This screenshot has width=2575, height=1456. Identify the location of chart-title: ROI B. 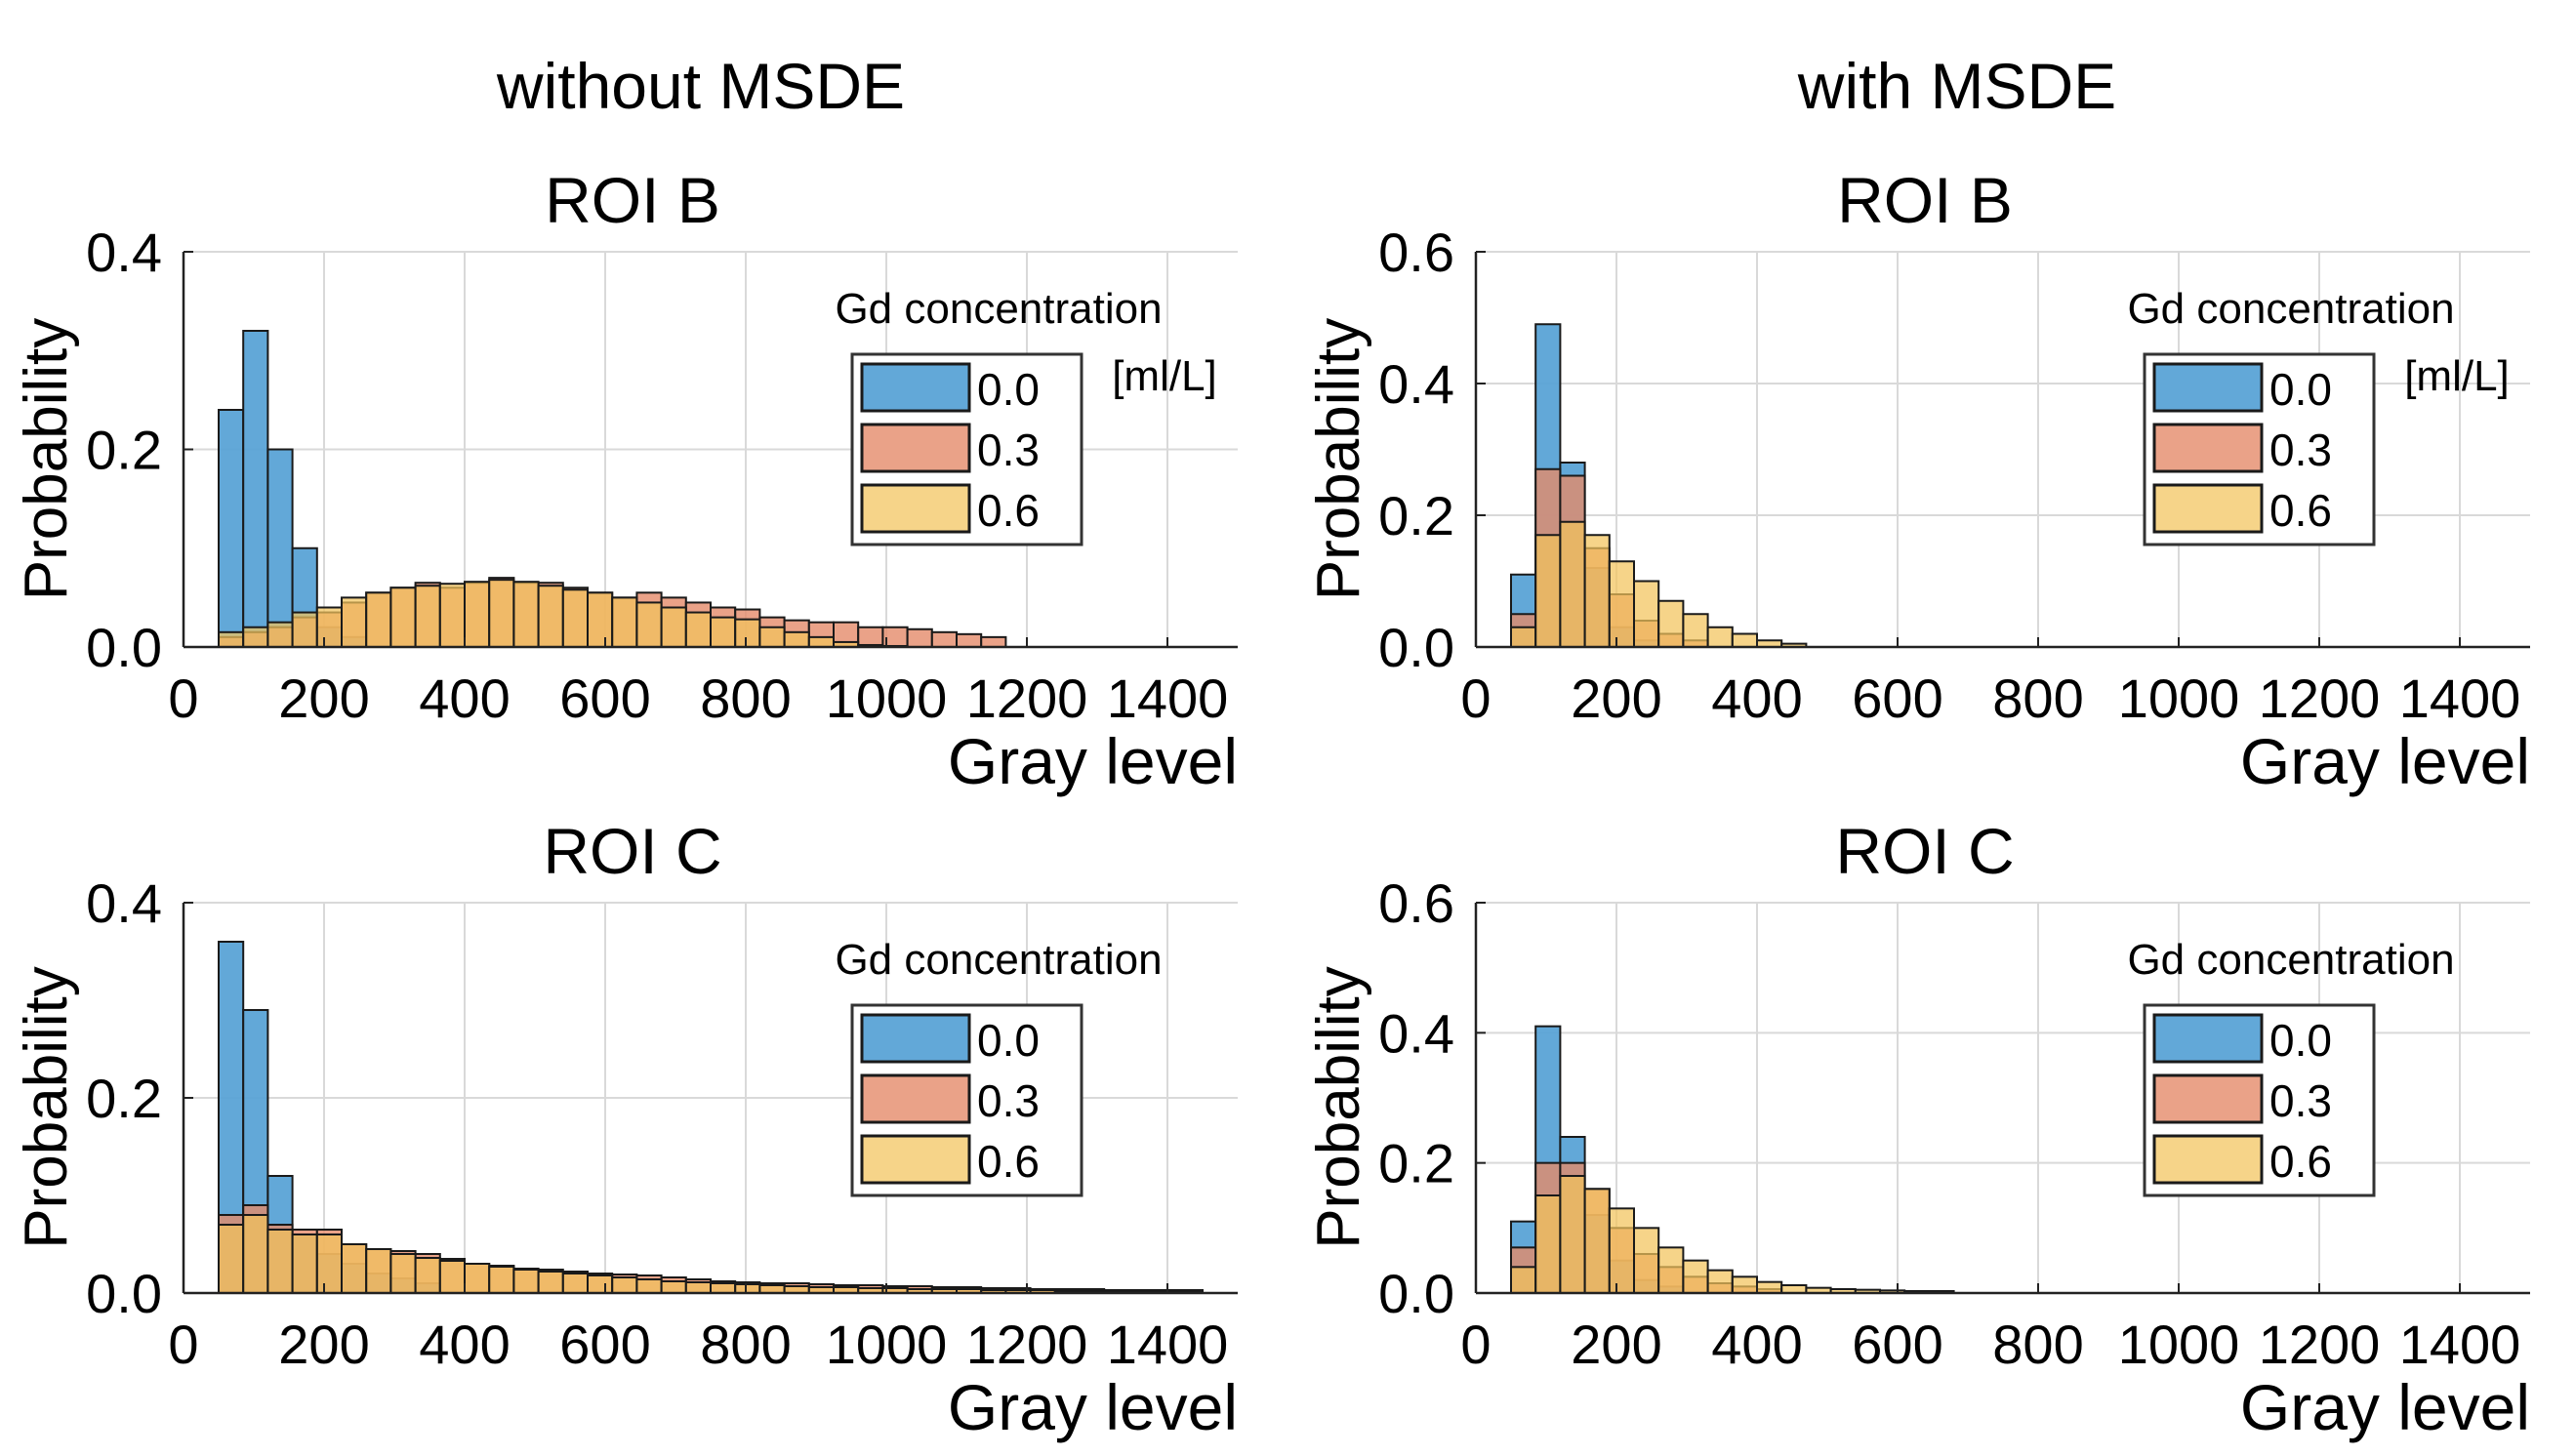
(632, 200).